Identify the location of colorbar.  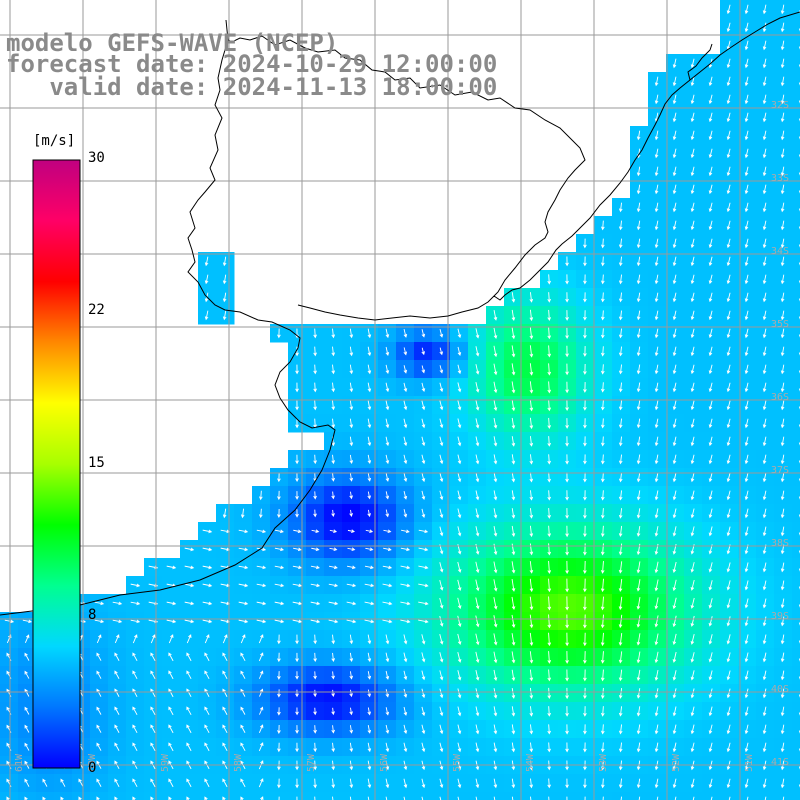
(56, 464).